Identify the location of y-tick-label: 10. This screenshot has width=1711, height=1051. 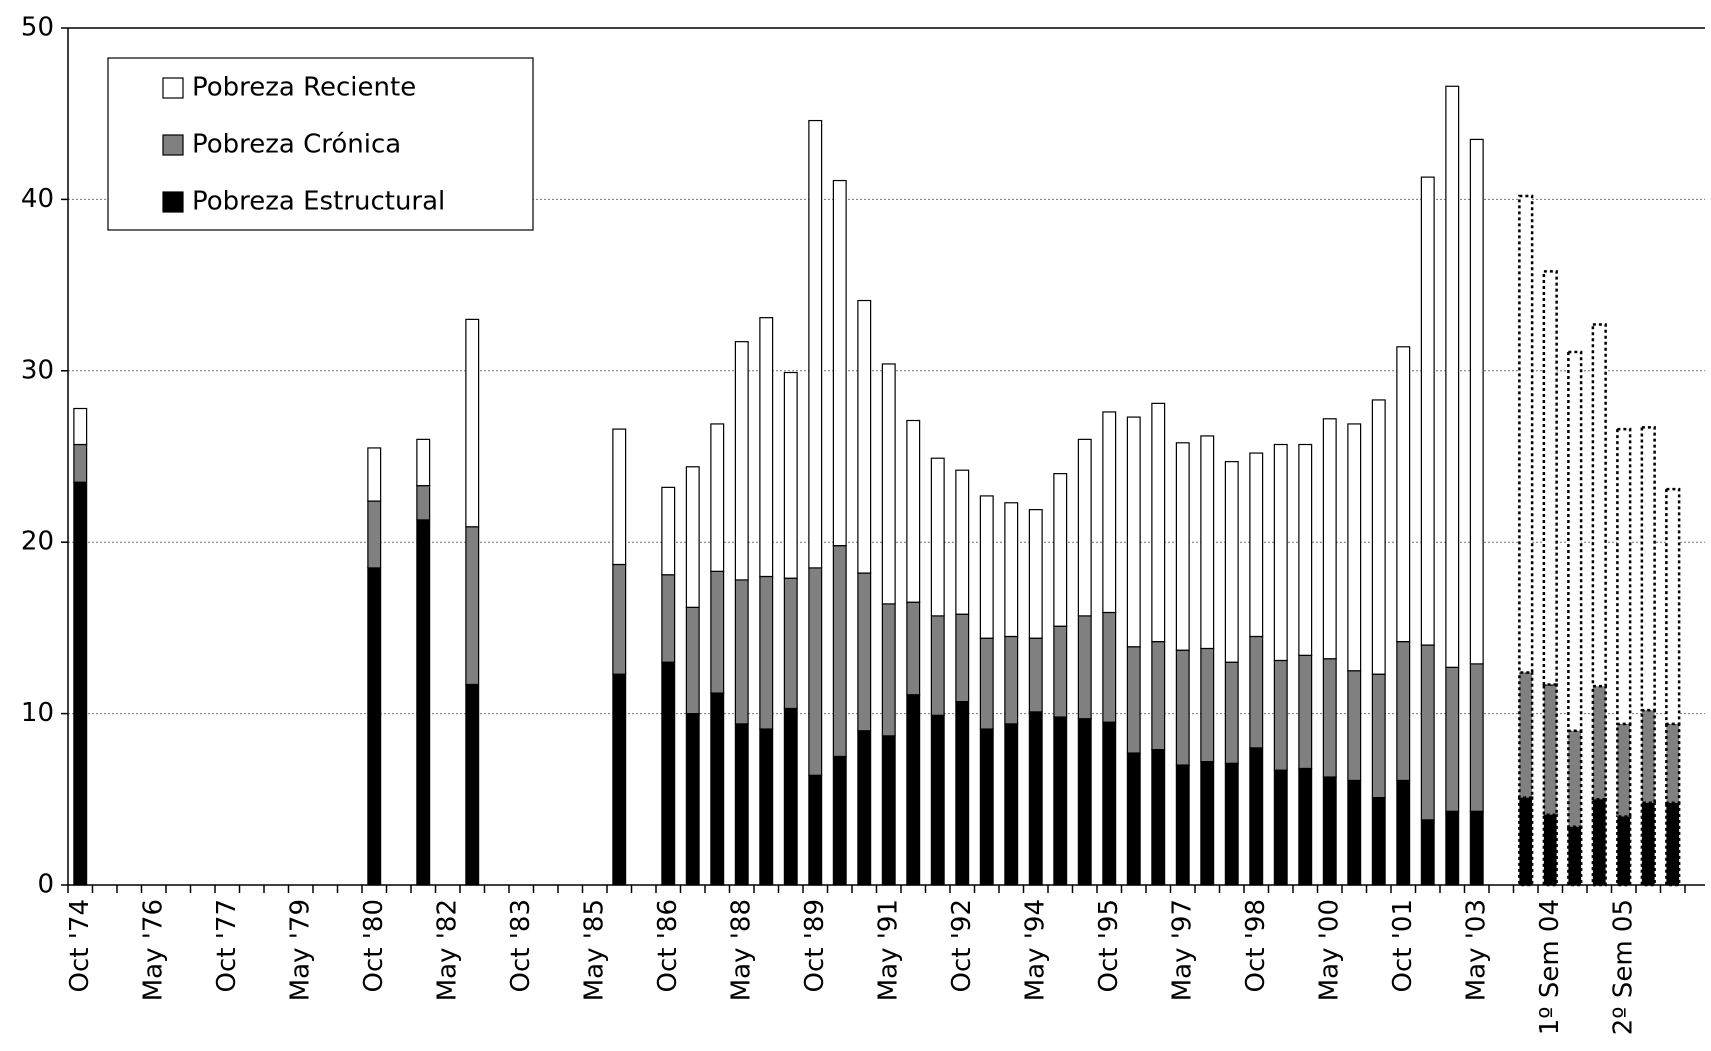
(37, 713).